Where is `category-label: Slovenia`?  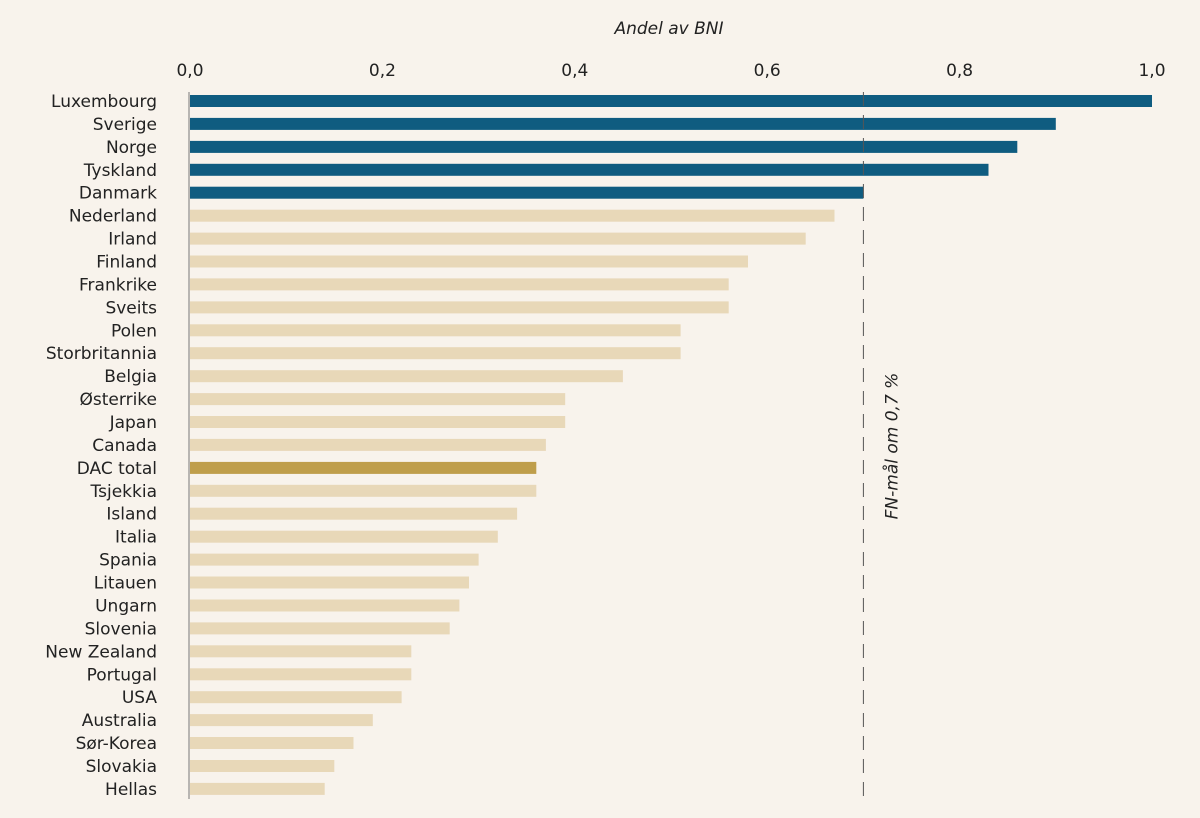 category-label: Slovenia is located at coordinates (121, 629).